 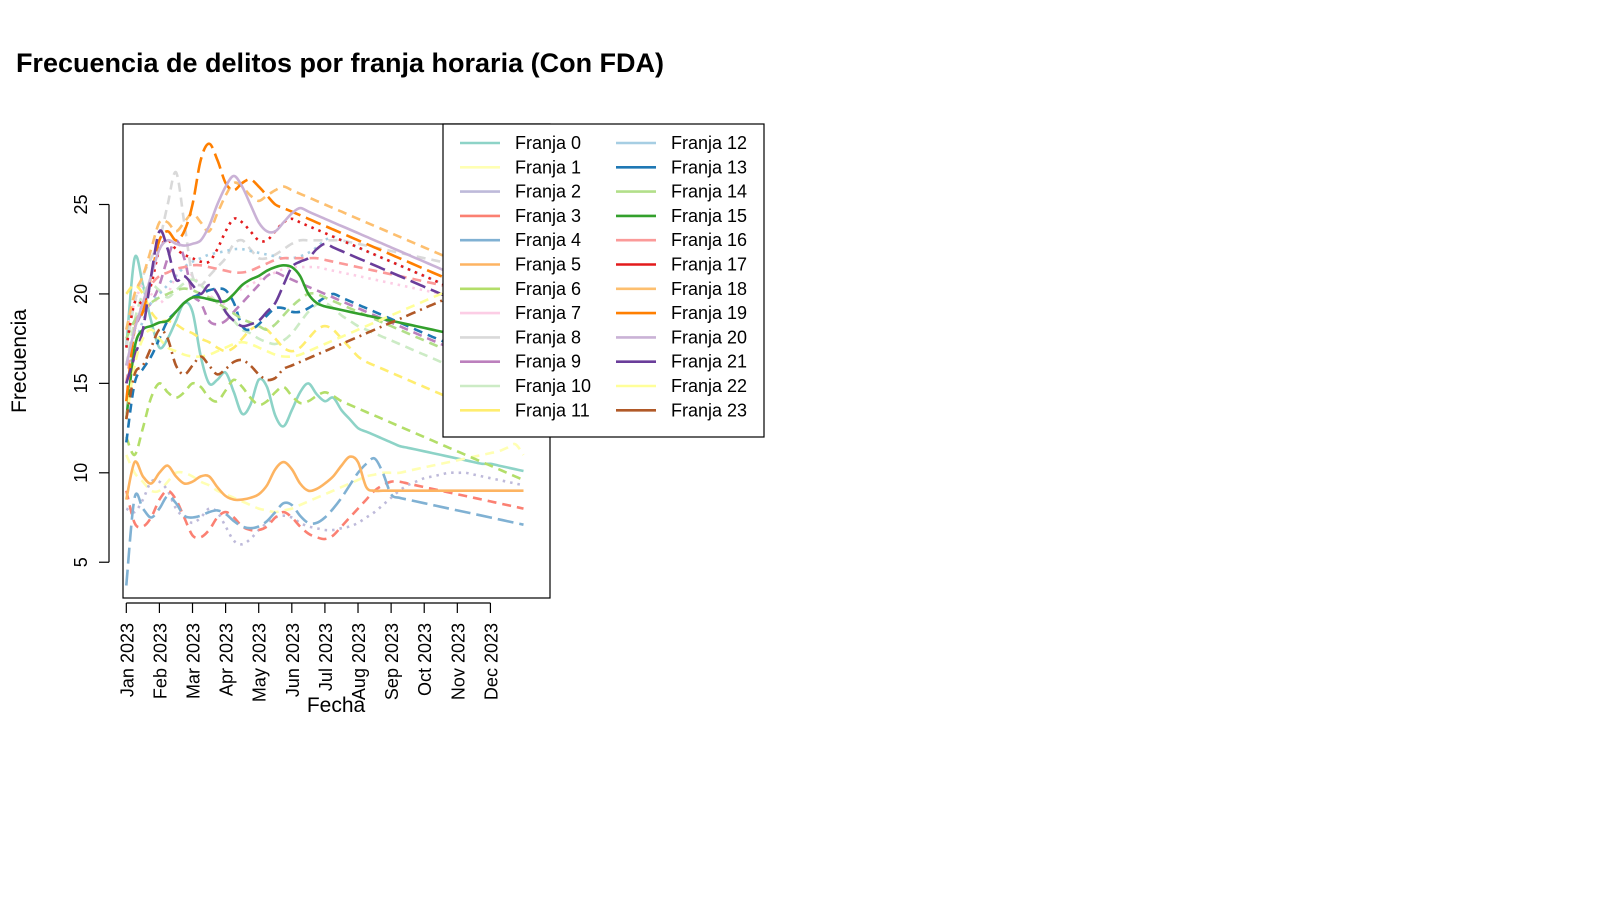 I want to click on legend-item-label: Franja 19, so click(x=709, y=313).